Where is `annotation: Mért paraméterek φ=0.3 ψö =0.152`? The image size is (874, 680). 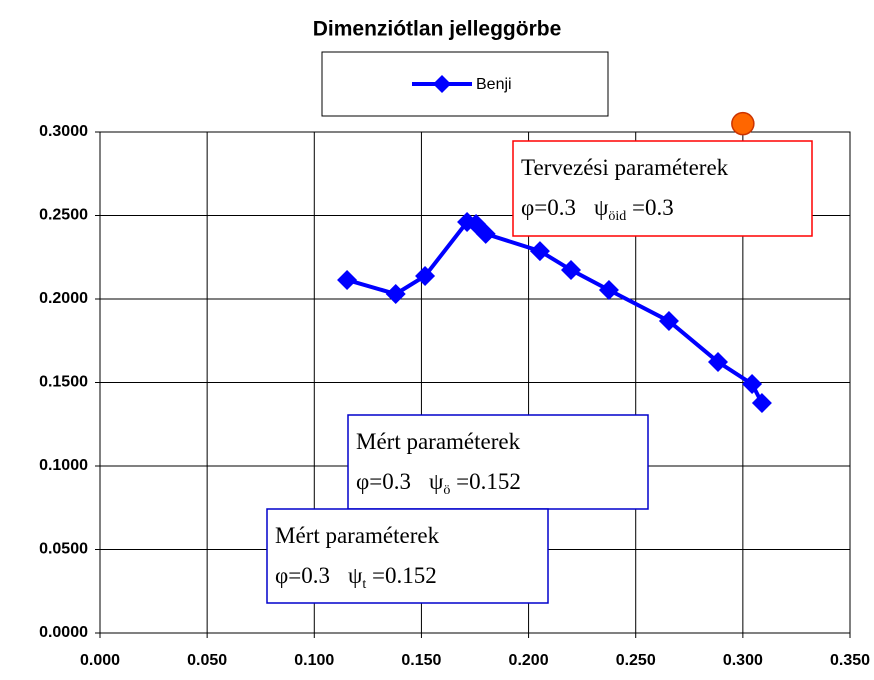 annotation: Mért paraméterek φ=0.3 ψö =0.152 is located at coordinates (498, 462).